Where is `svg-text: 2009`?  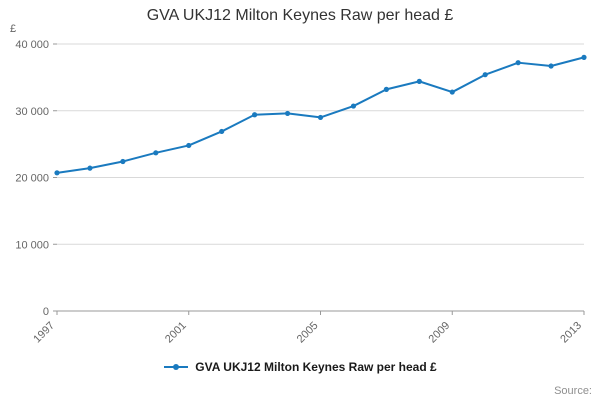
svg-text: 2009 is located at coordinates (440, 333).